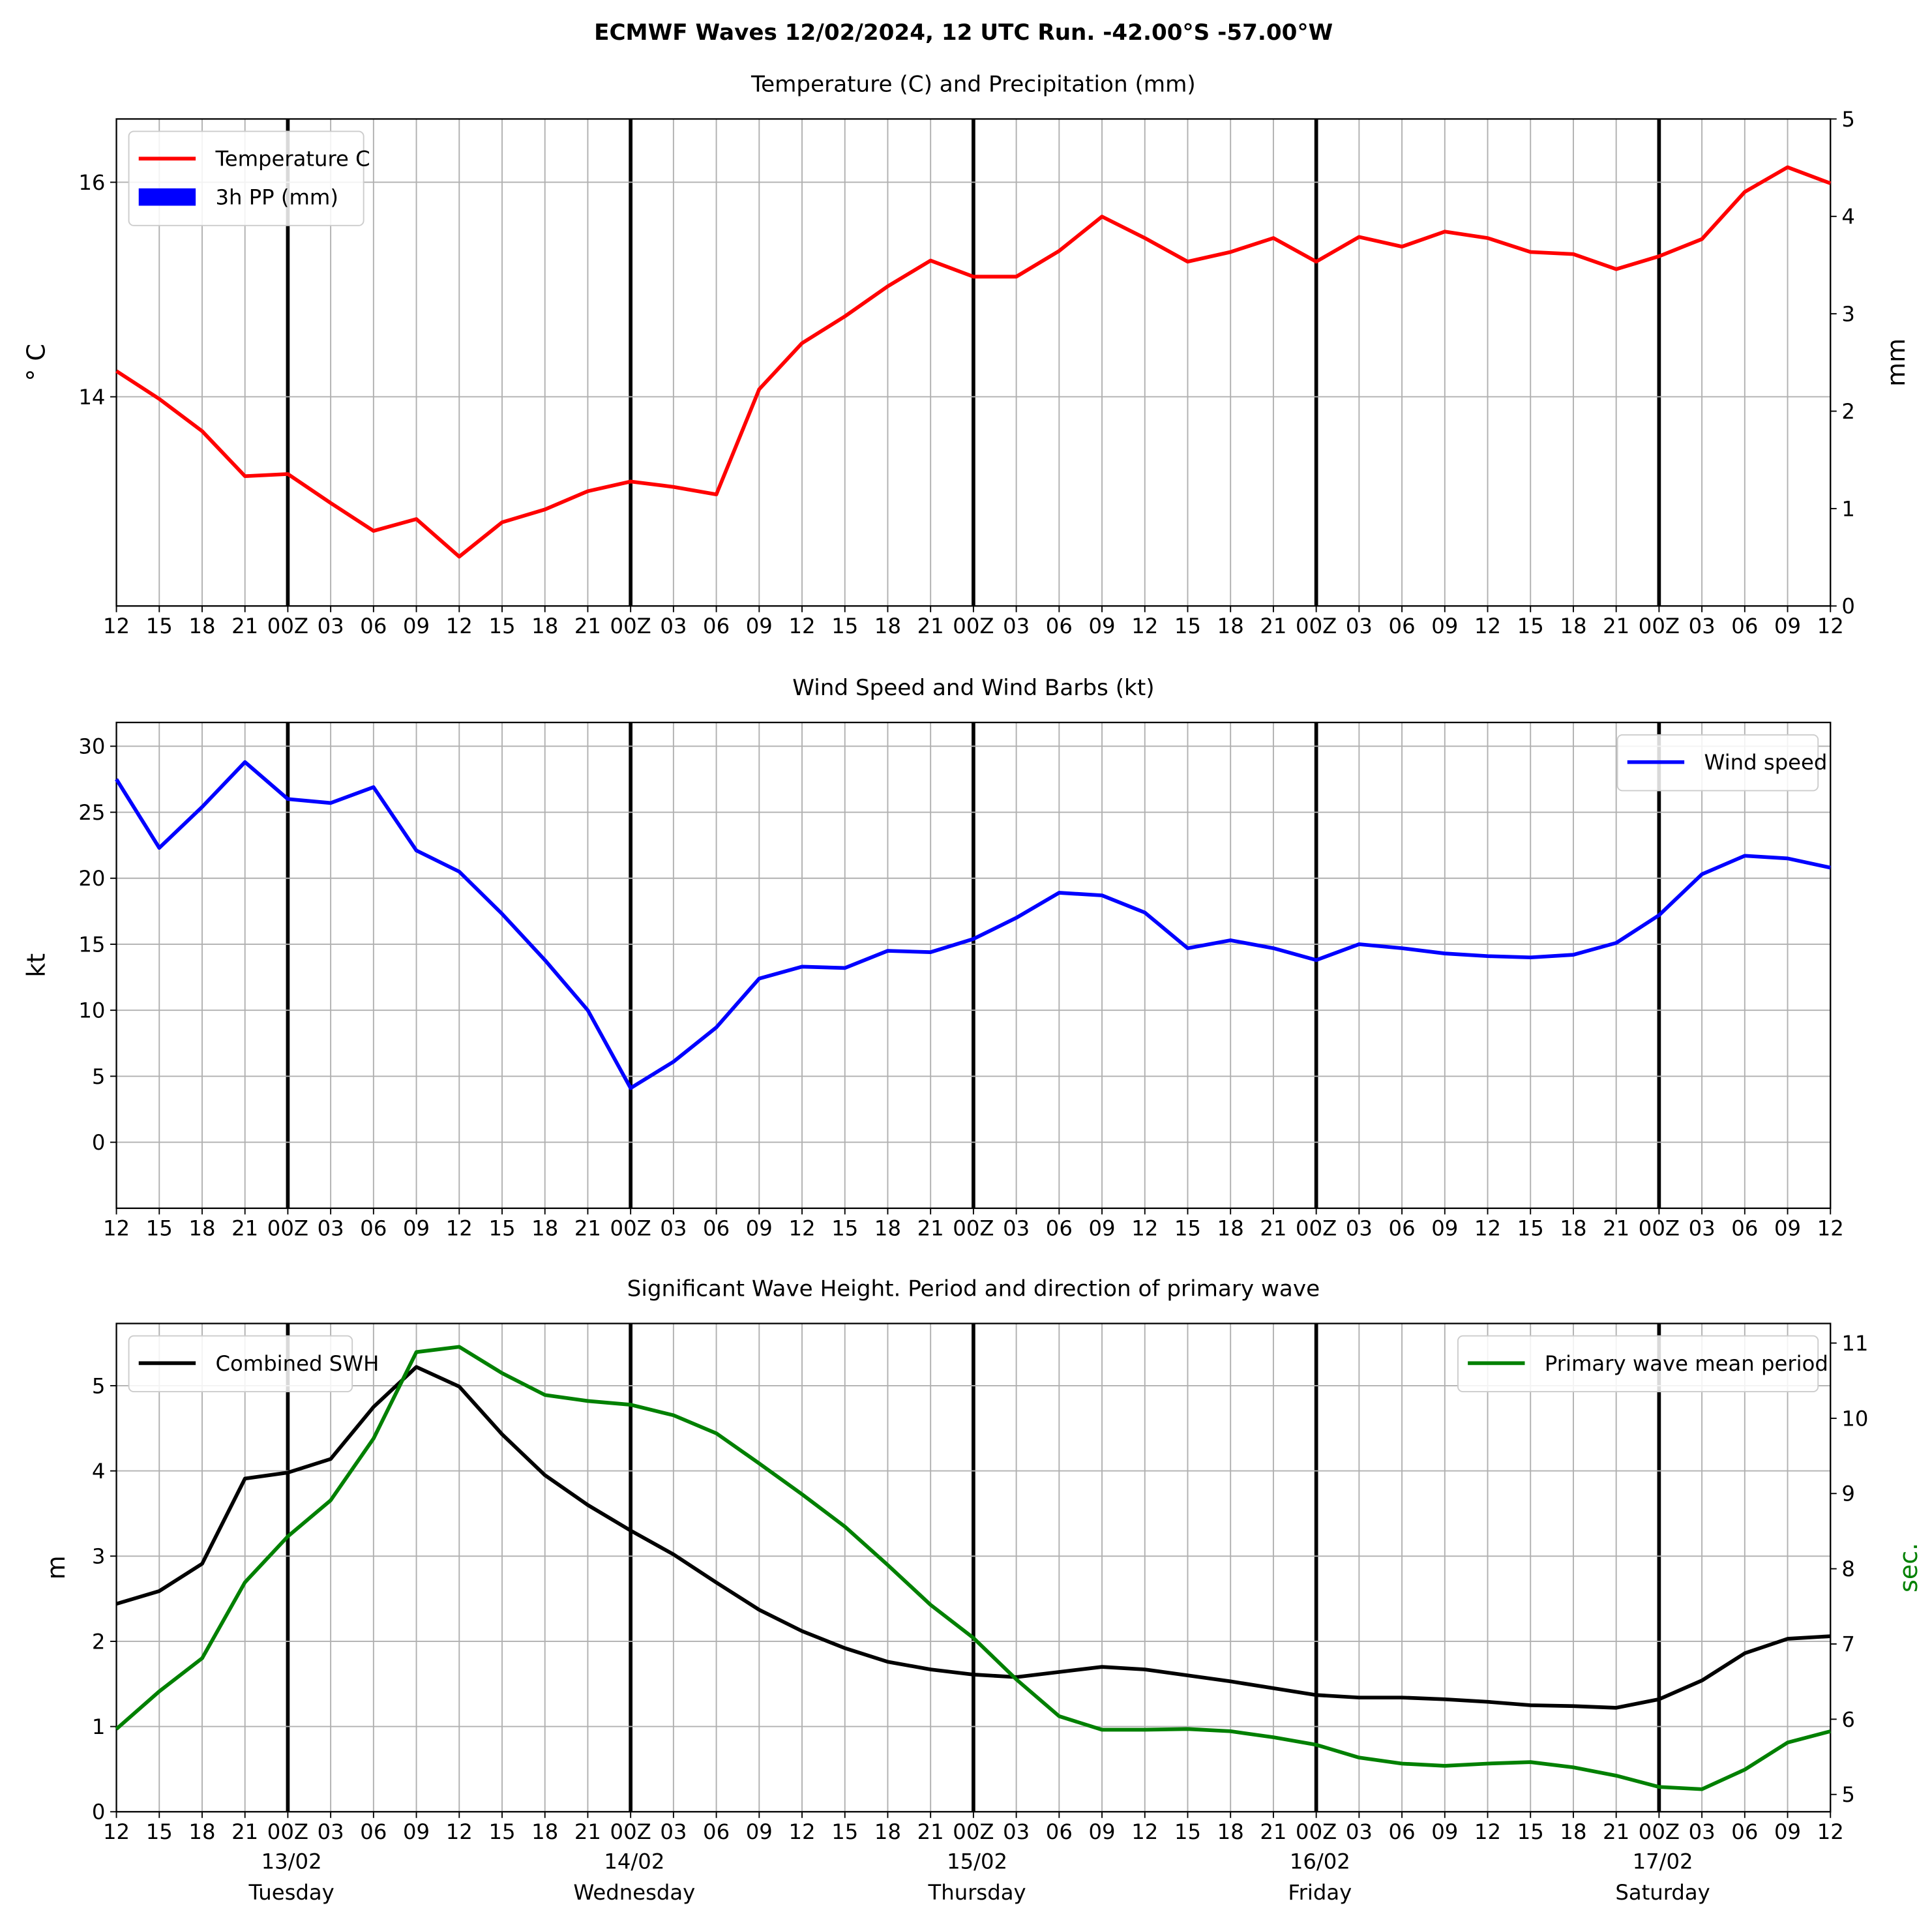  I want to click on y-tick-label: 1, so click(99, 1726).